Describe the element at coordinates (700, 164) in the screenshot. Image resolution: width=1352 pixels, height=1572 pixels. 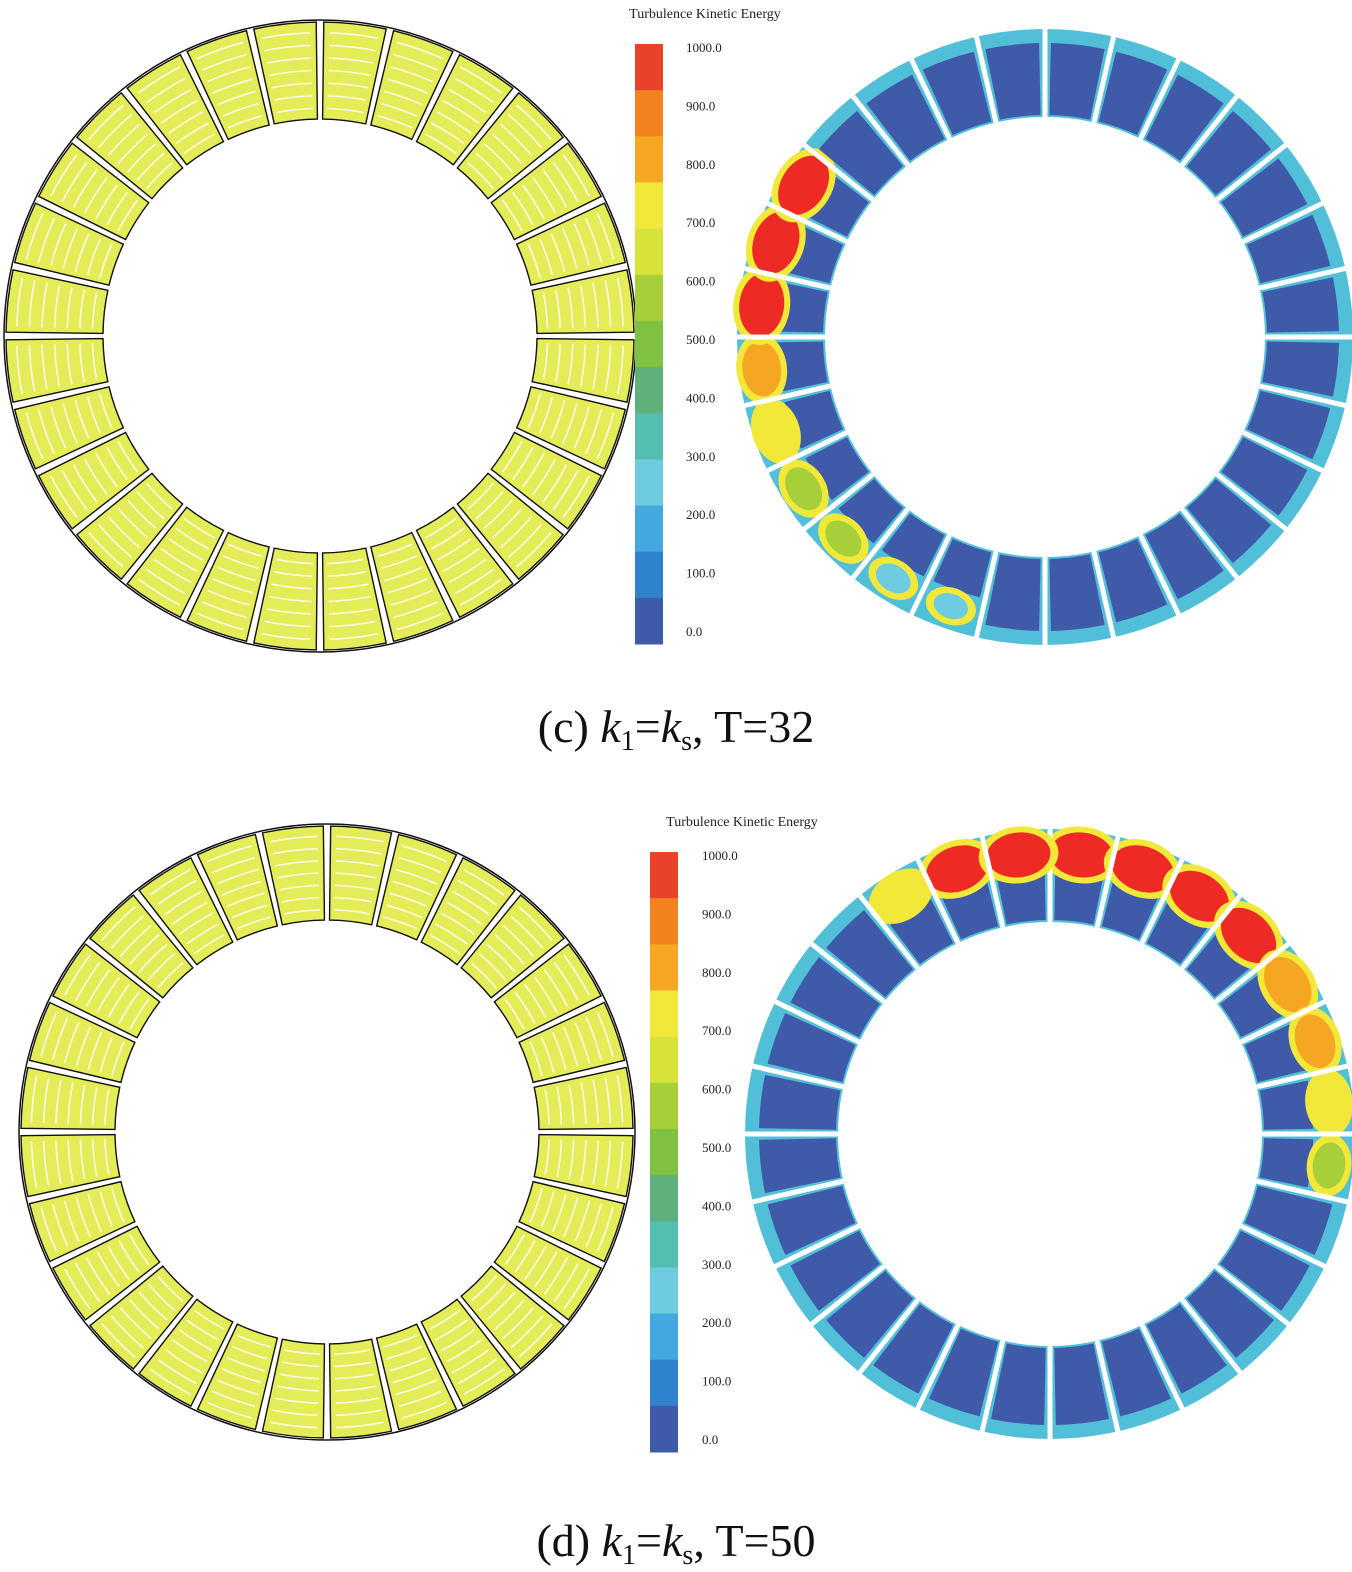
I see `colorbar-tick-label: 800.0` at that location.